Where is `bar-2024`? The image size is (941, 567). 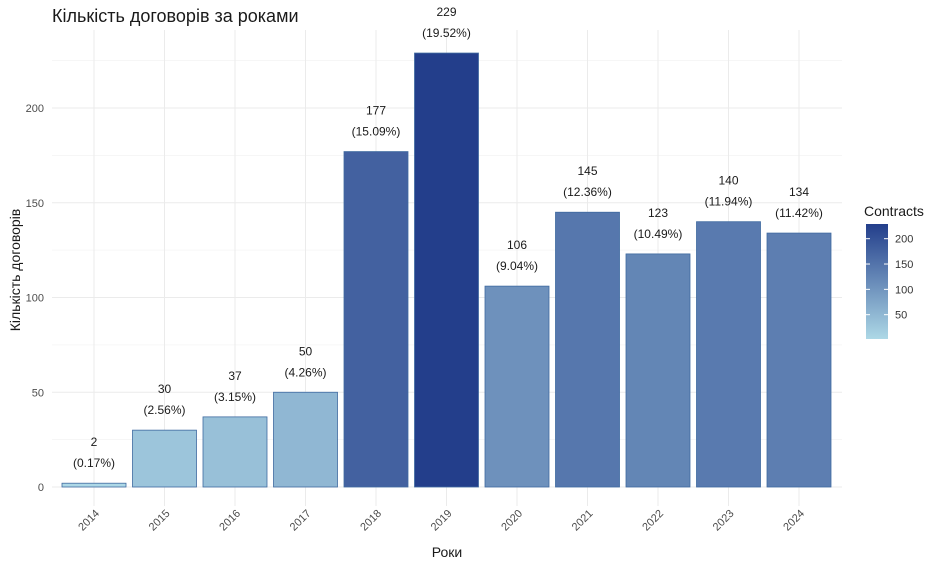
bar-2024 is located at coordinates (799, 360).